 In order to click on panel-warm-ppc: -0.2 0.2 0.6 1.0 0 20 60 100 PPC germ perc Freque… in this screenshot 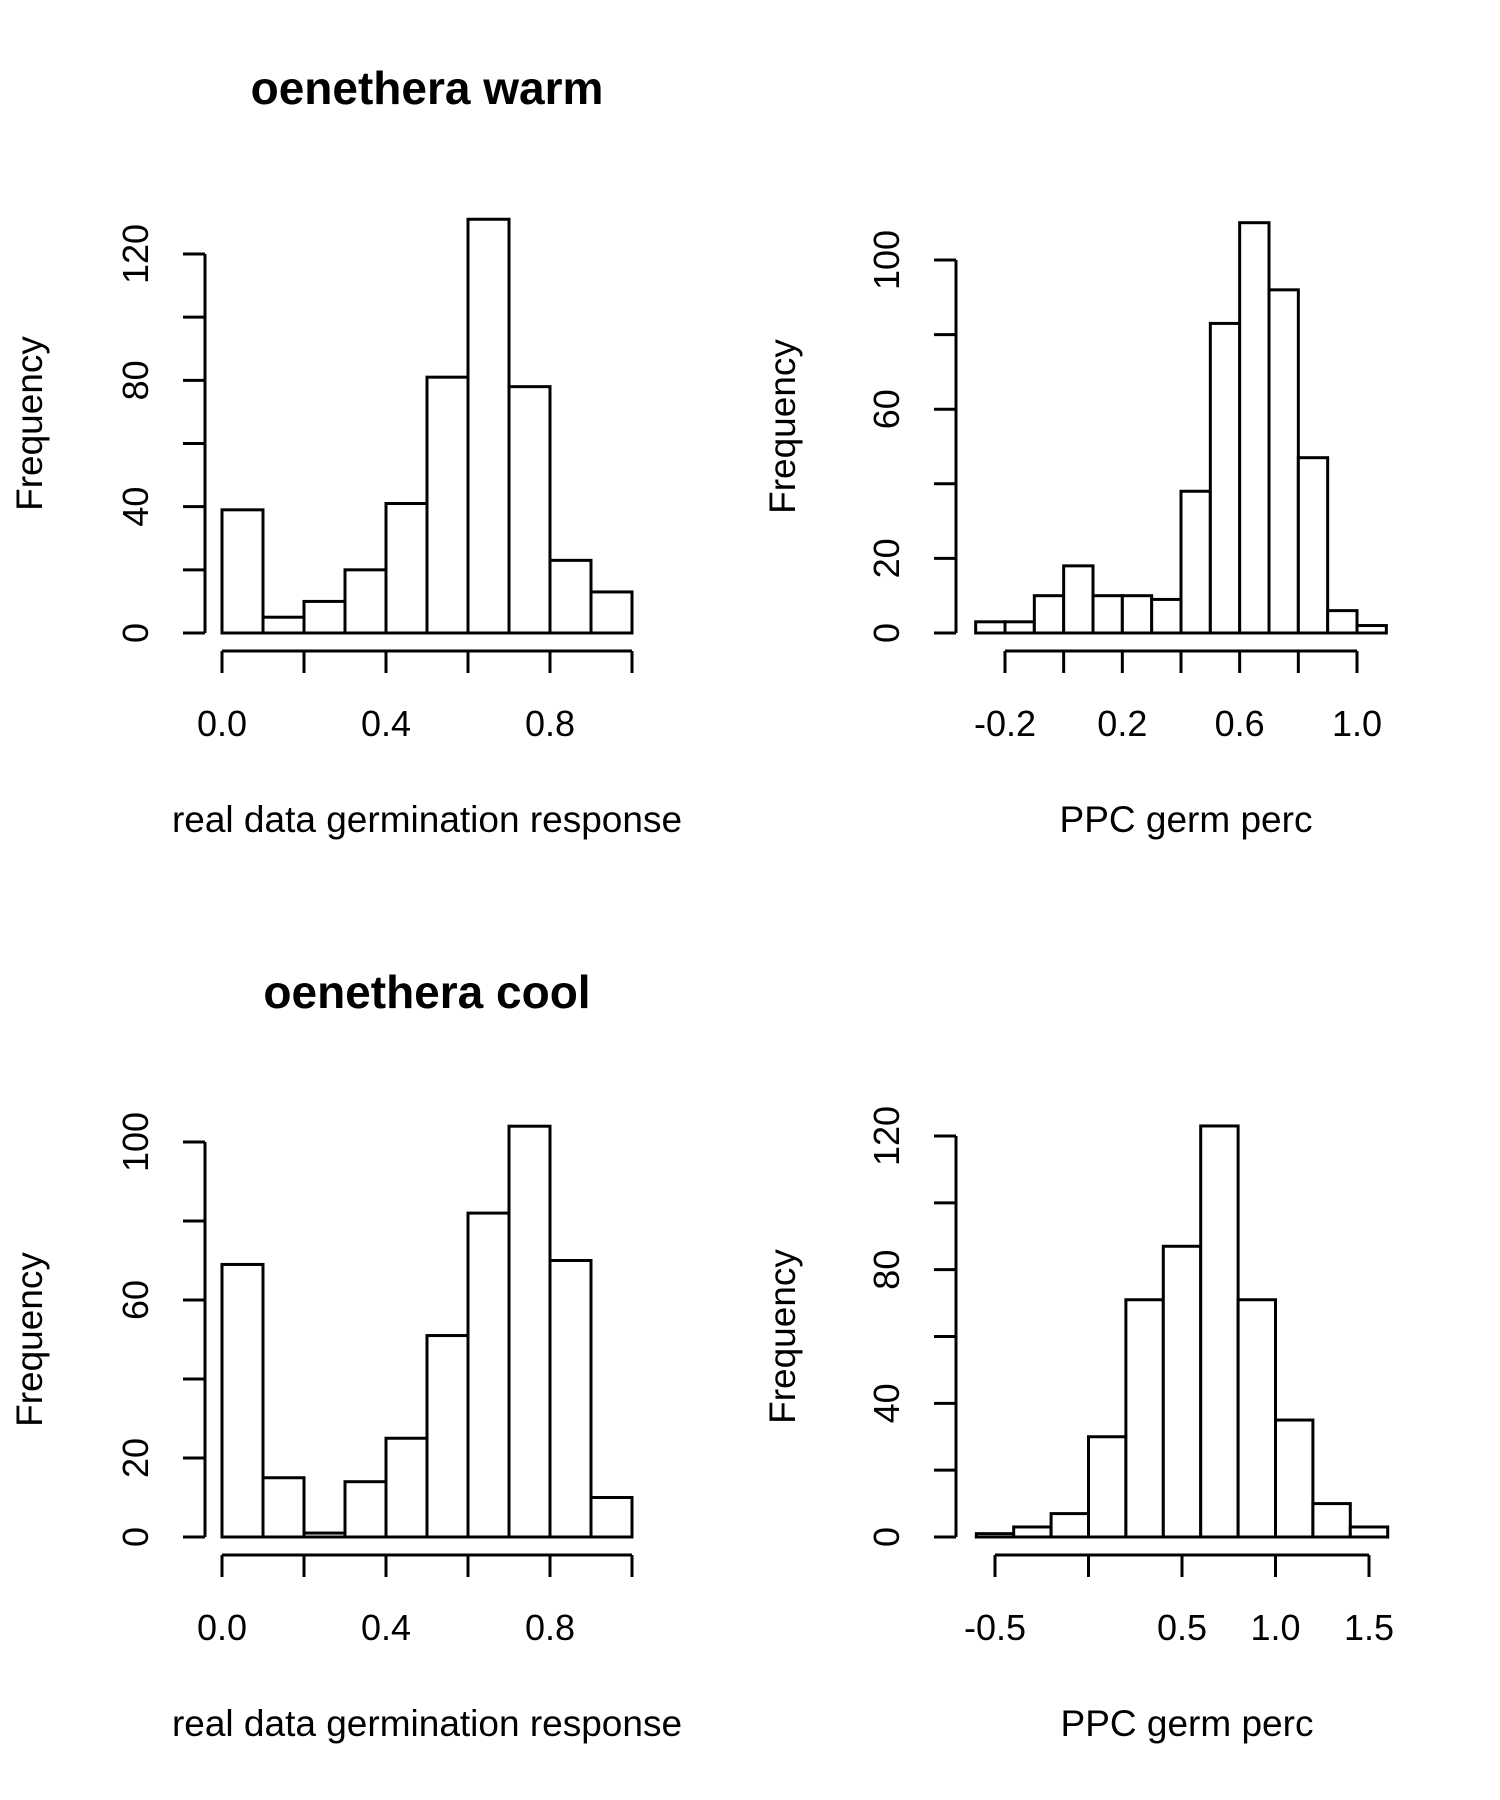, I will do `click(1075, 530)`.